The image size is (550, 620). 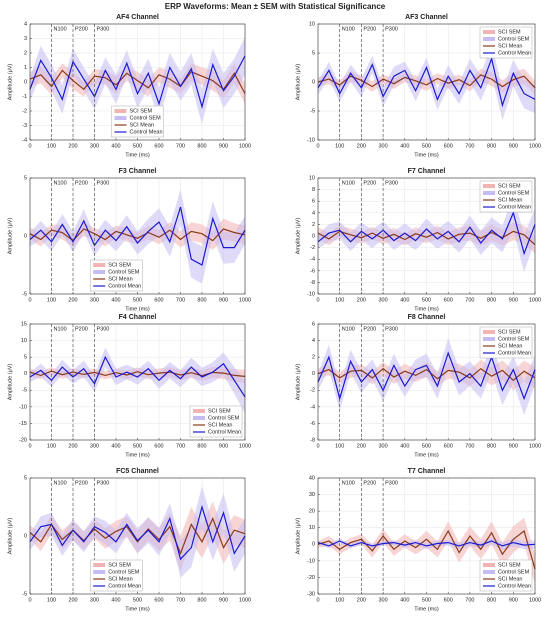 What do you see at coordinates (313, 190) in the screenshot?
I see `y-tick-label: 8` at bounding box center [313, 190].